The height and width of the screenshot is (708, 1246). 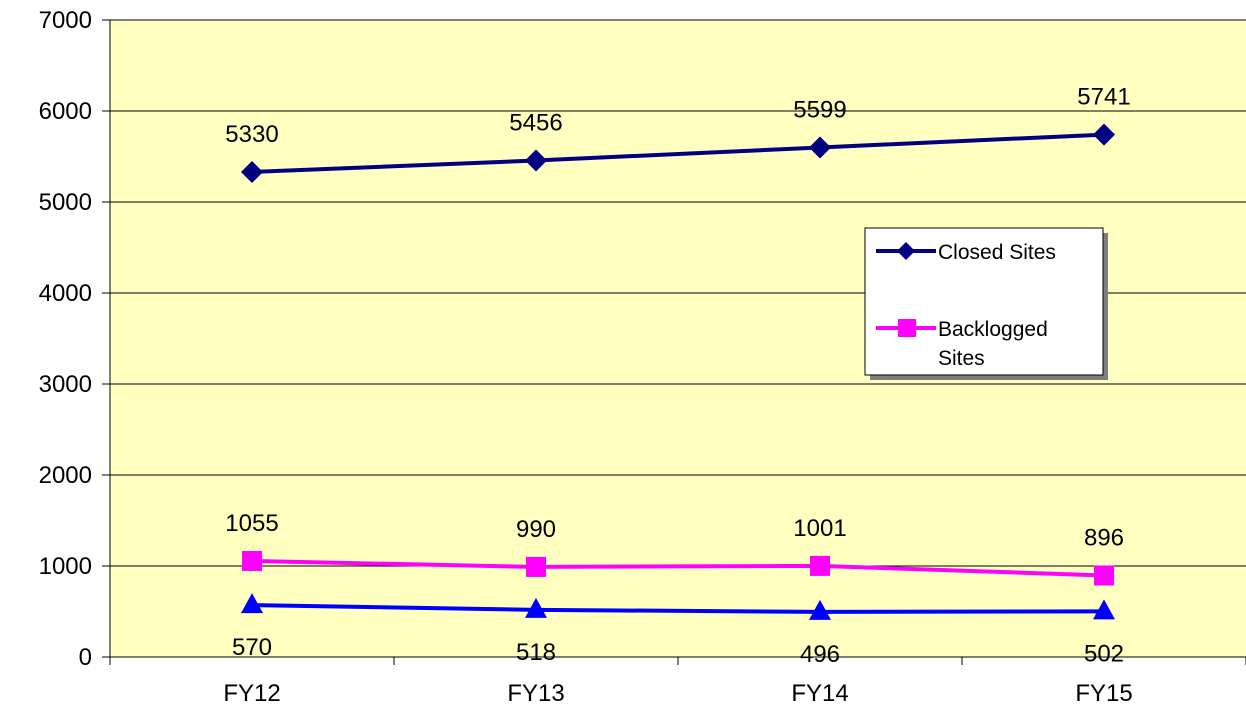 I want to click on x-tick-labels: FY12 FY13 FY14 FY15, so click(x=677, y=693).